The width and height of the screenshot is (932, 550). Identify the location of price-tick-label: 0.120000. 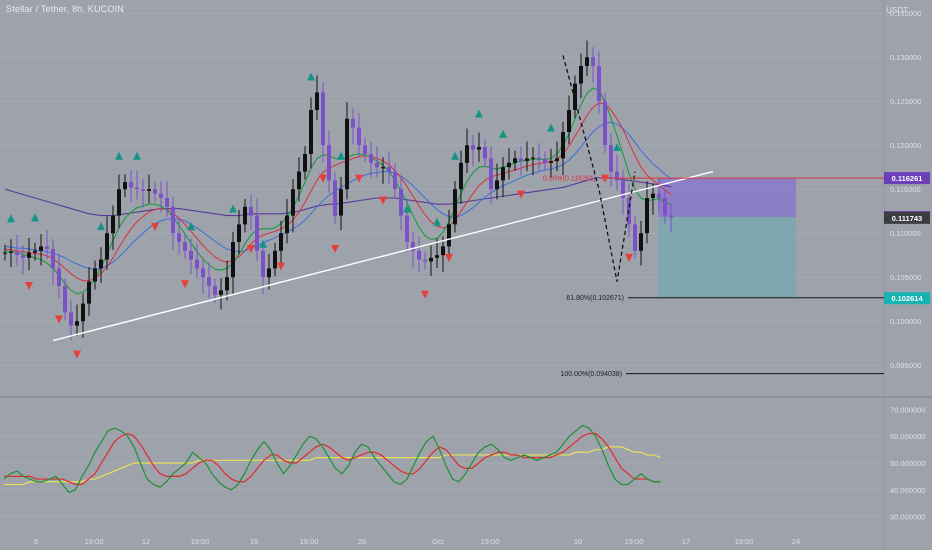
(905, 145).